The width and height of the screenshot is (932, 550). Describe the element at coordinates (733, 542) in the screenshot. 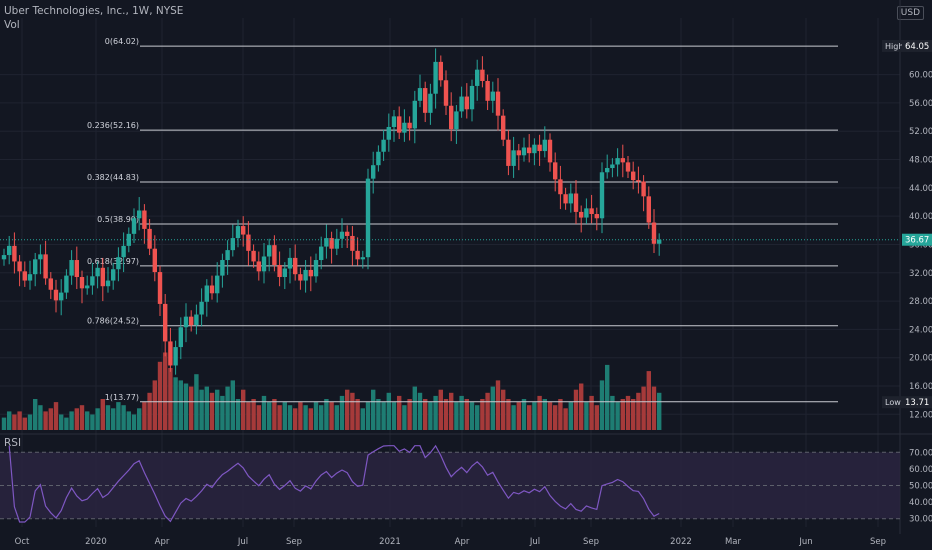

I see `time-tick-label: Mar` at that location.